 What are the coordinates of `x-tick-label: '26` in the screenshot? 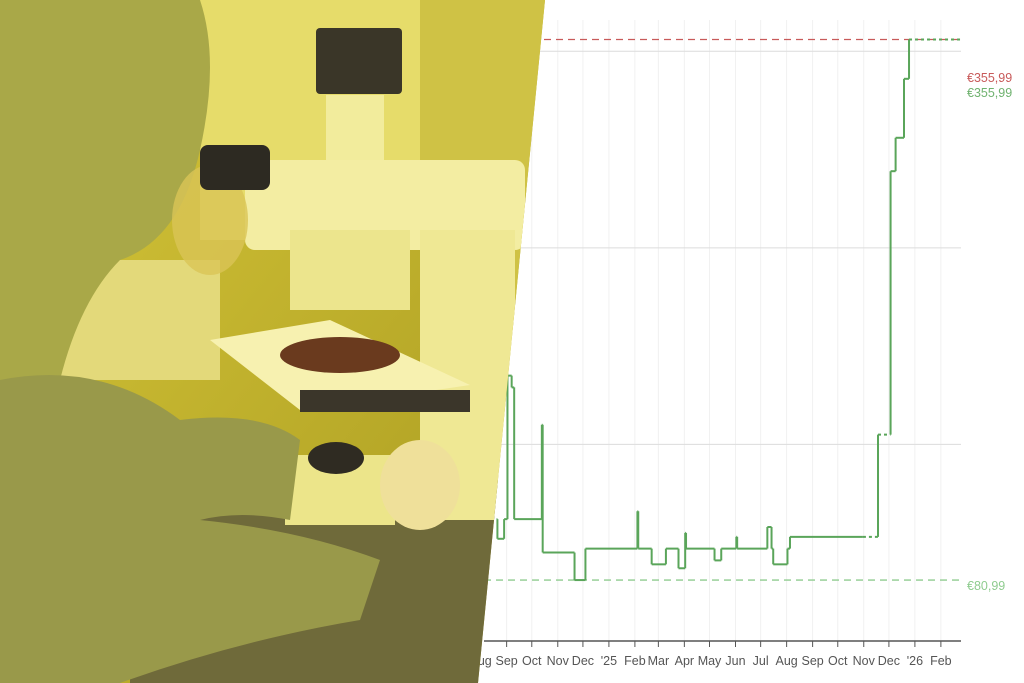 It's located at (915, 661).